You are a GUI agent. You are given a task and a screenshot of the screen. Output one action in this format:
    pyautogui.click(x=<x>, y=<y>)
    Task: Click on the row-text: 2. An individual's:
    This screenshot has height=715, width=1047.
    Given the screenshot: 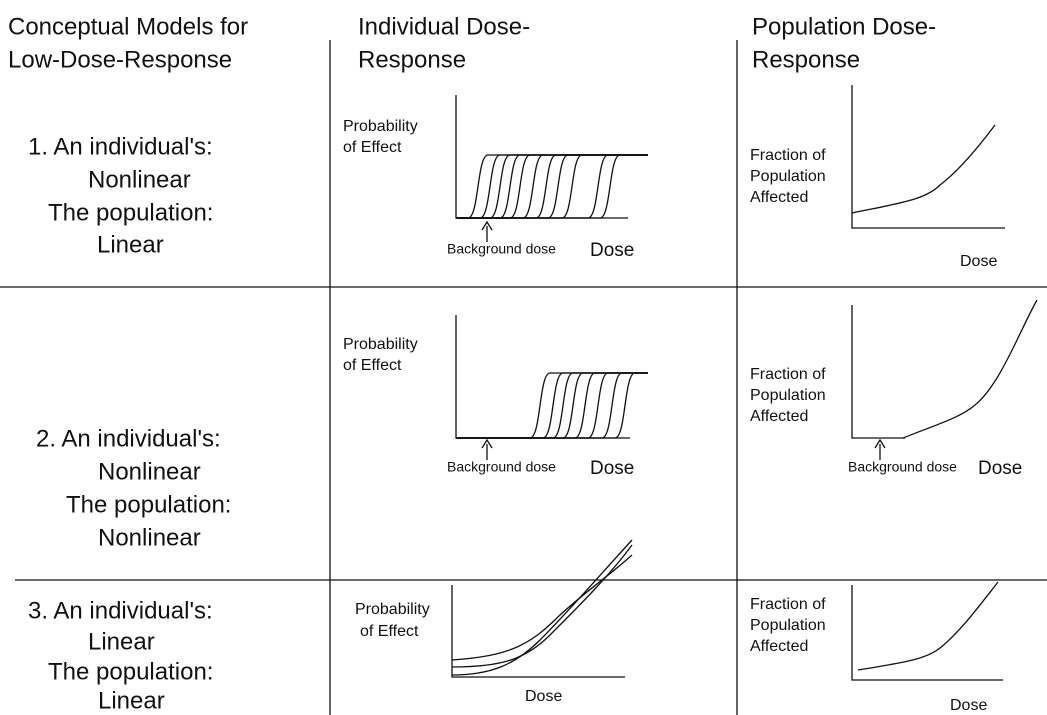 What is the action you would take?
    pyautogui.click(x=128, y=438)
    